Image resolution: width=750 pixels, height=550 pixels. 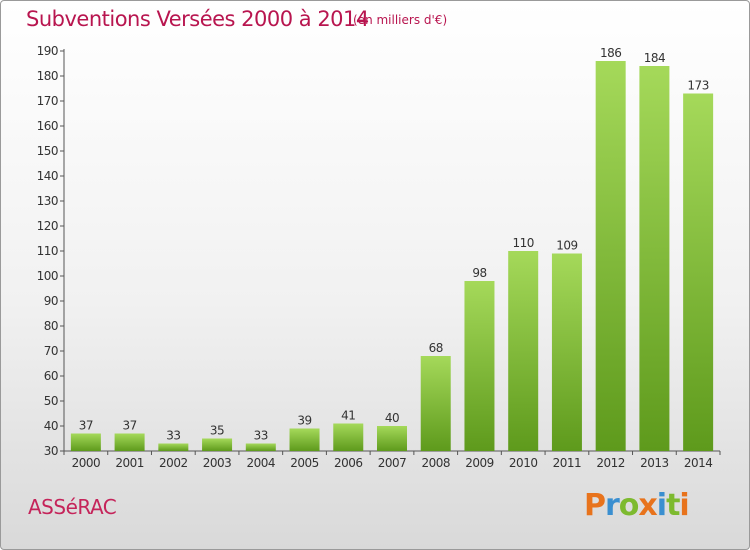 I want to click on y-tick-label: 120, so click(x=47, y=226).